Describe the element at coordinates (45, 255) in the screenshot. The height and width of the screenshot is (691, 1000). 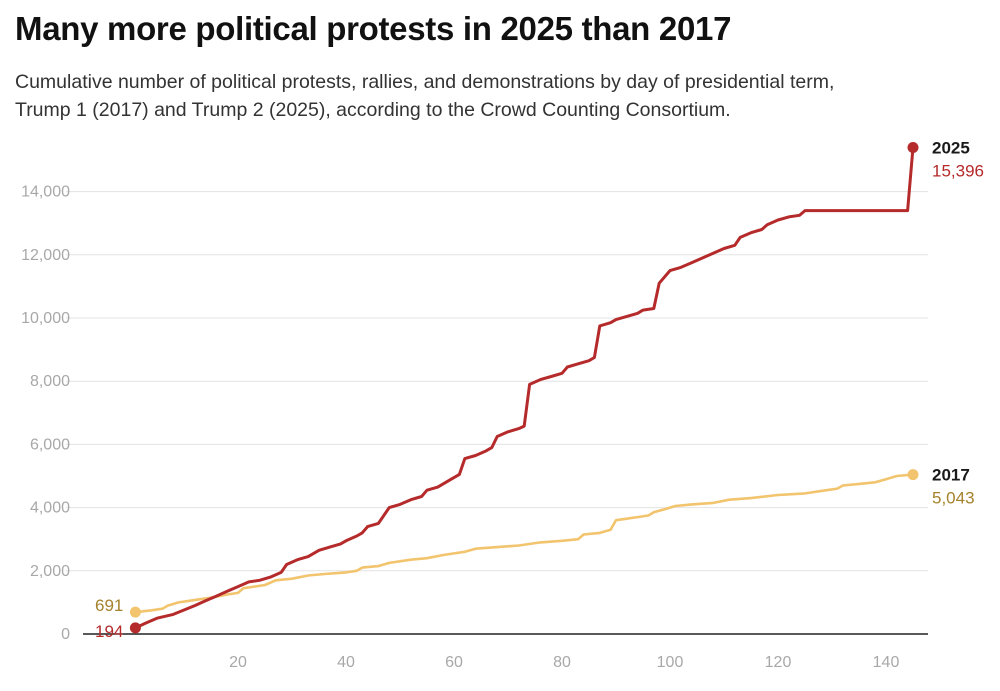
I see `y-tick-label: 12,000` at that location.